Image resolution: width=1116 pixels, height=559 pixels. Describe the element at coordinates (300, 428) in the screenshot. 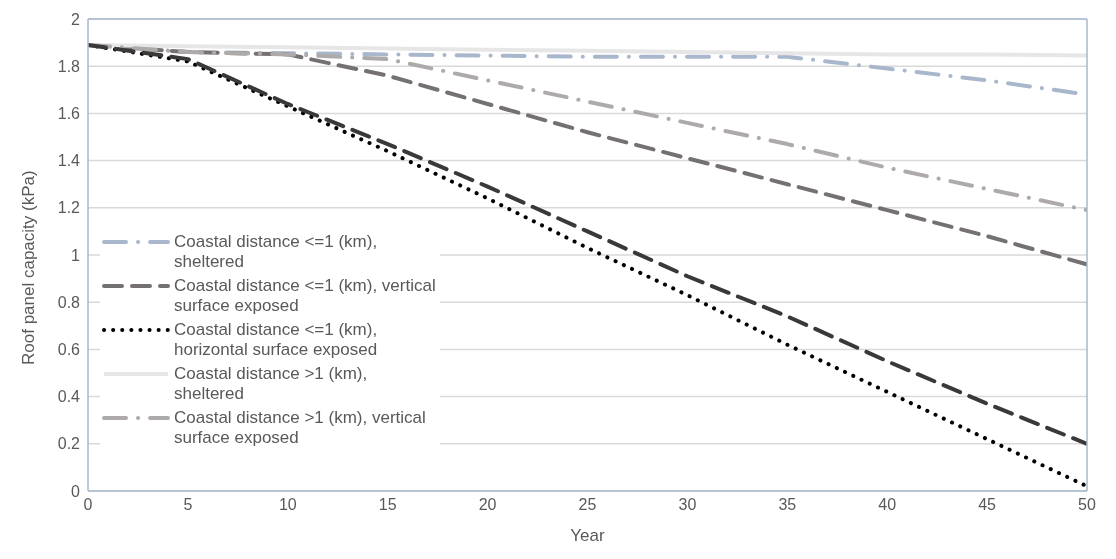

I see `legend-label: Coastal distance >1 (km), vertical surface exposed` at that location.